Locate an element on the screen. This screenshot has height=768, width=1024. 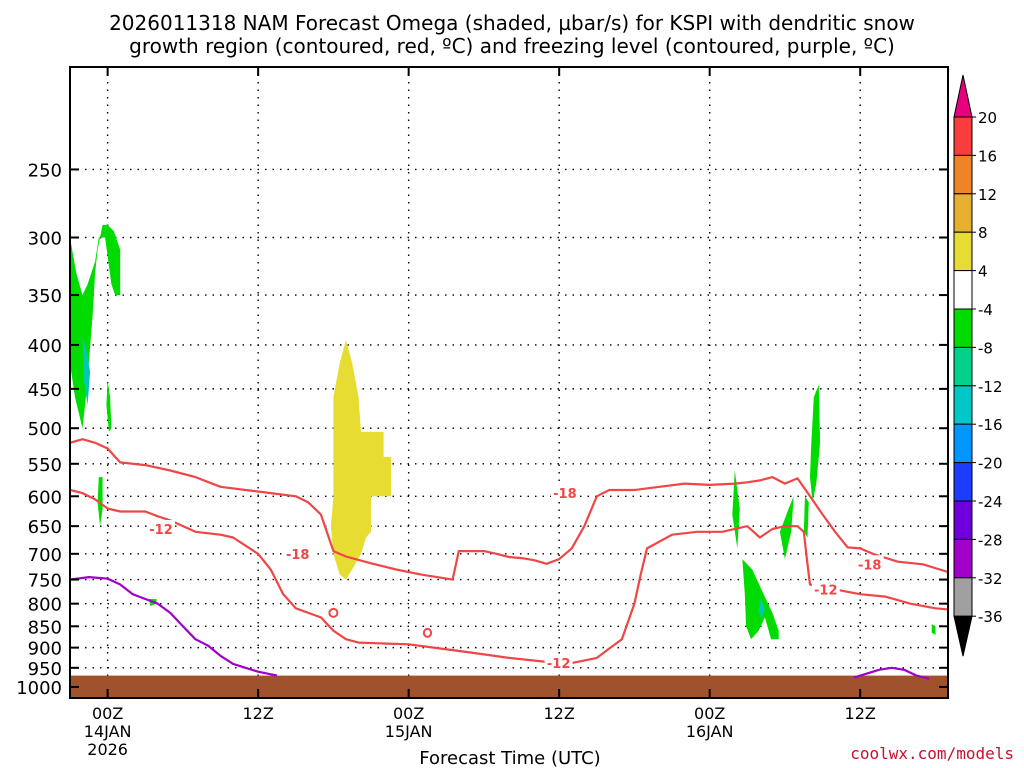
y-tick-label: 750 is located at coordinates (45, 581).